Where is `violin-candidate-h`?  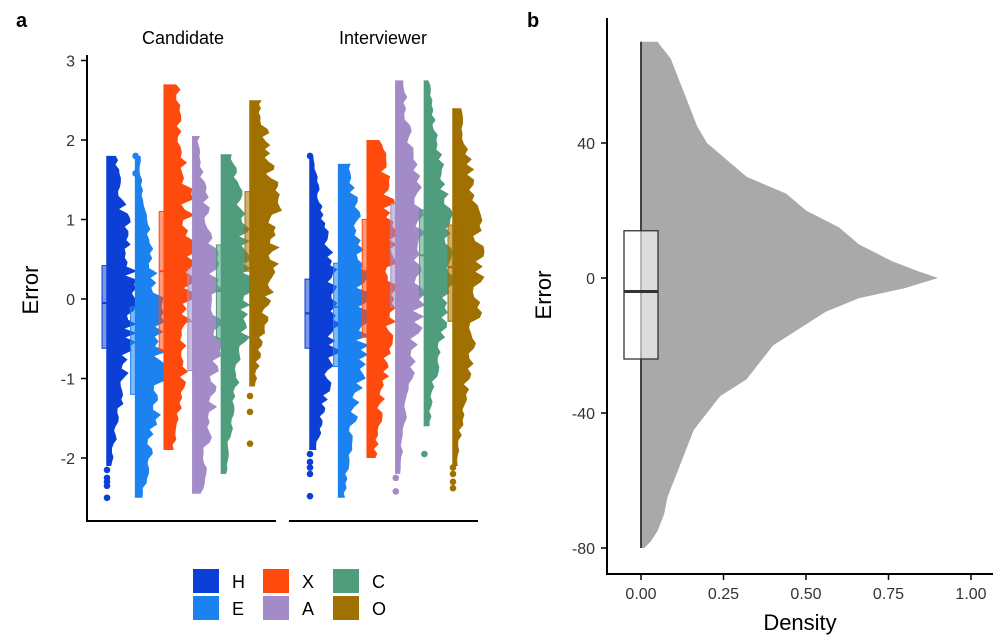
violin-candidate-h is located at coordinates (119, 328).